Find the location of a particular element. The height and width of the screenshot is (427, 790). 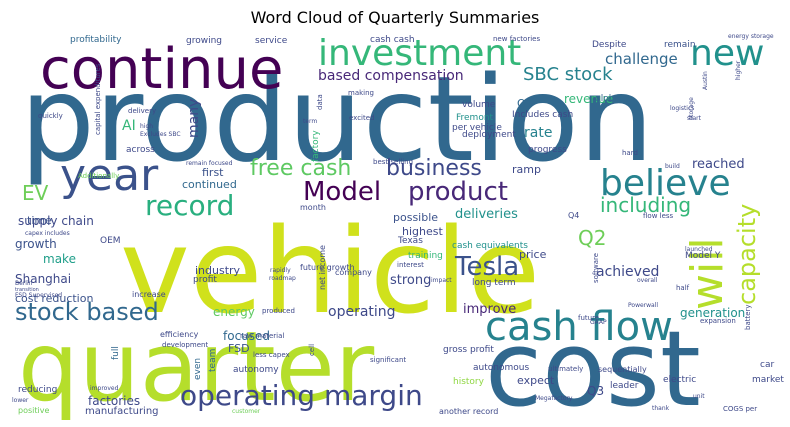

word-year: year is located at coordinates (109, 175).